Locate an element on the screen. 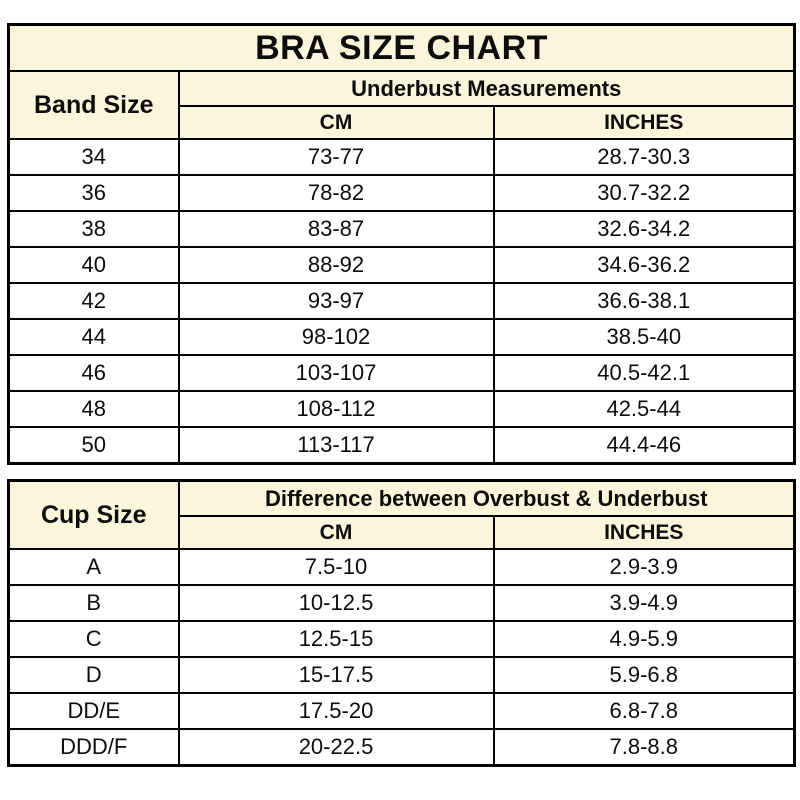  table-row: A 7.5-10 2.9-3.9 is located at coordinates (401, 567).